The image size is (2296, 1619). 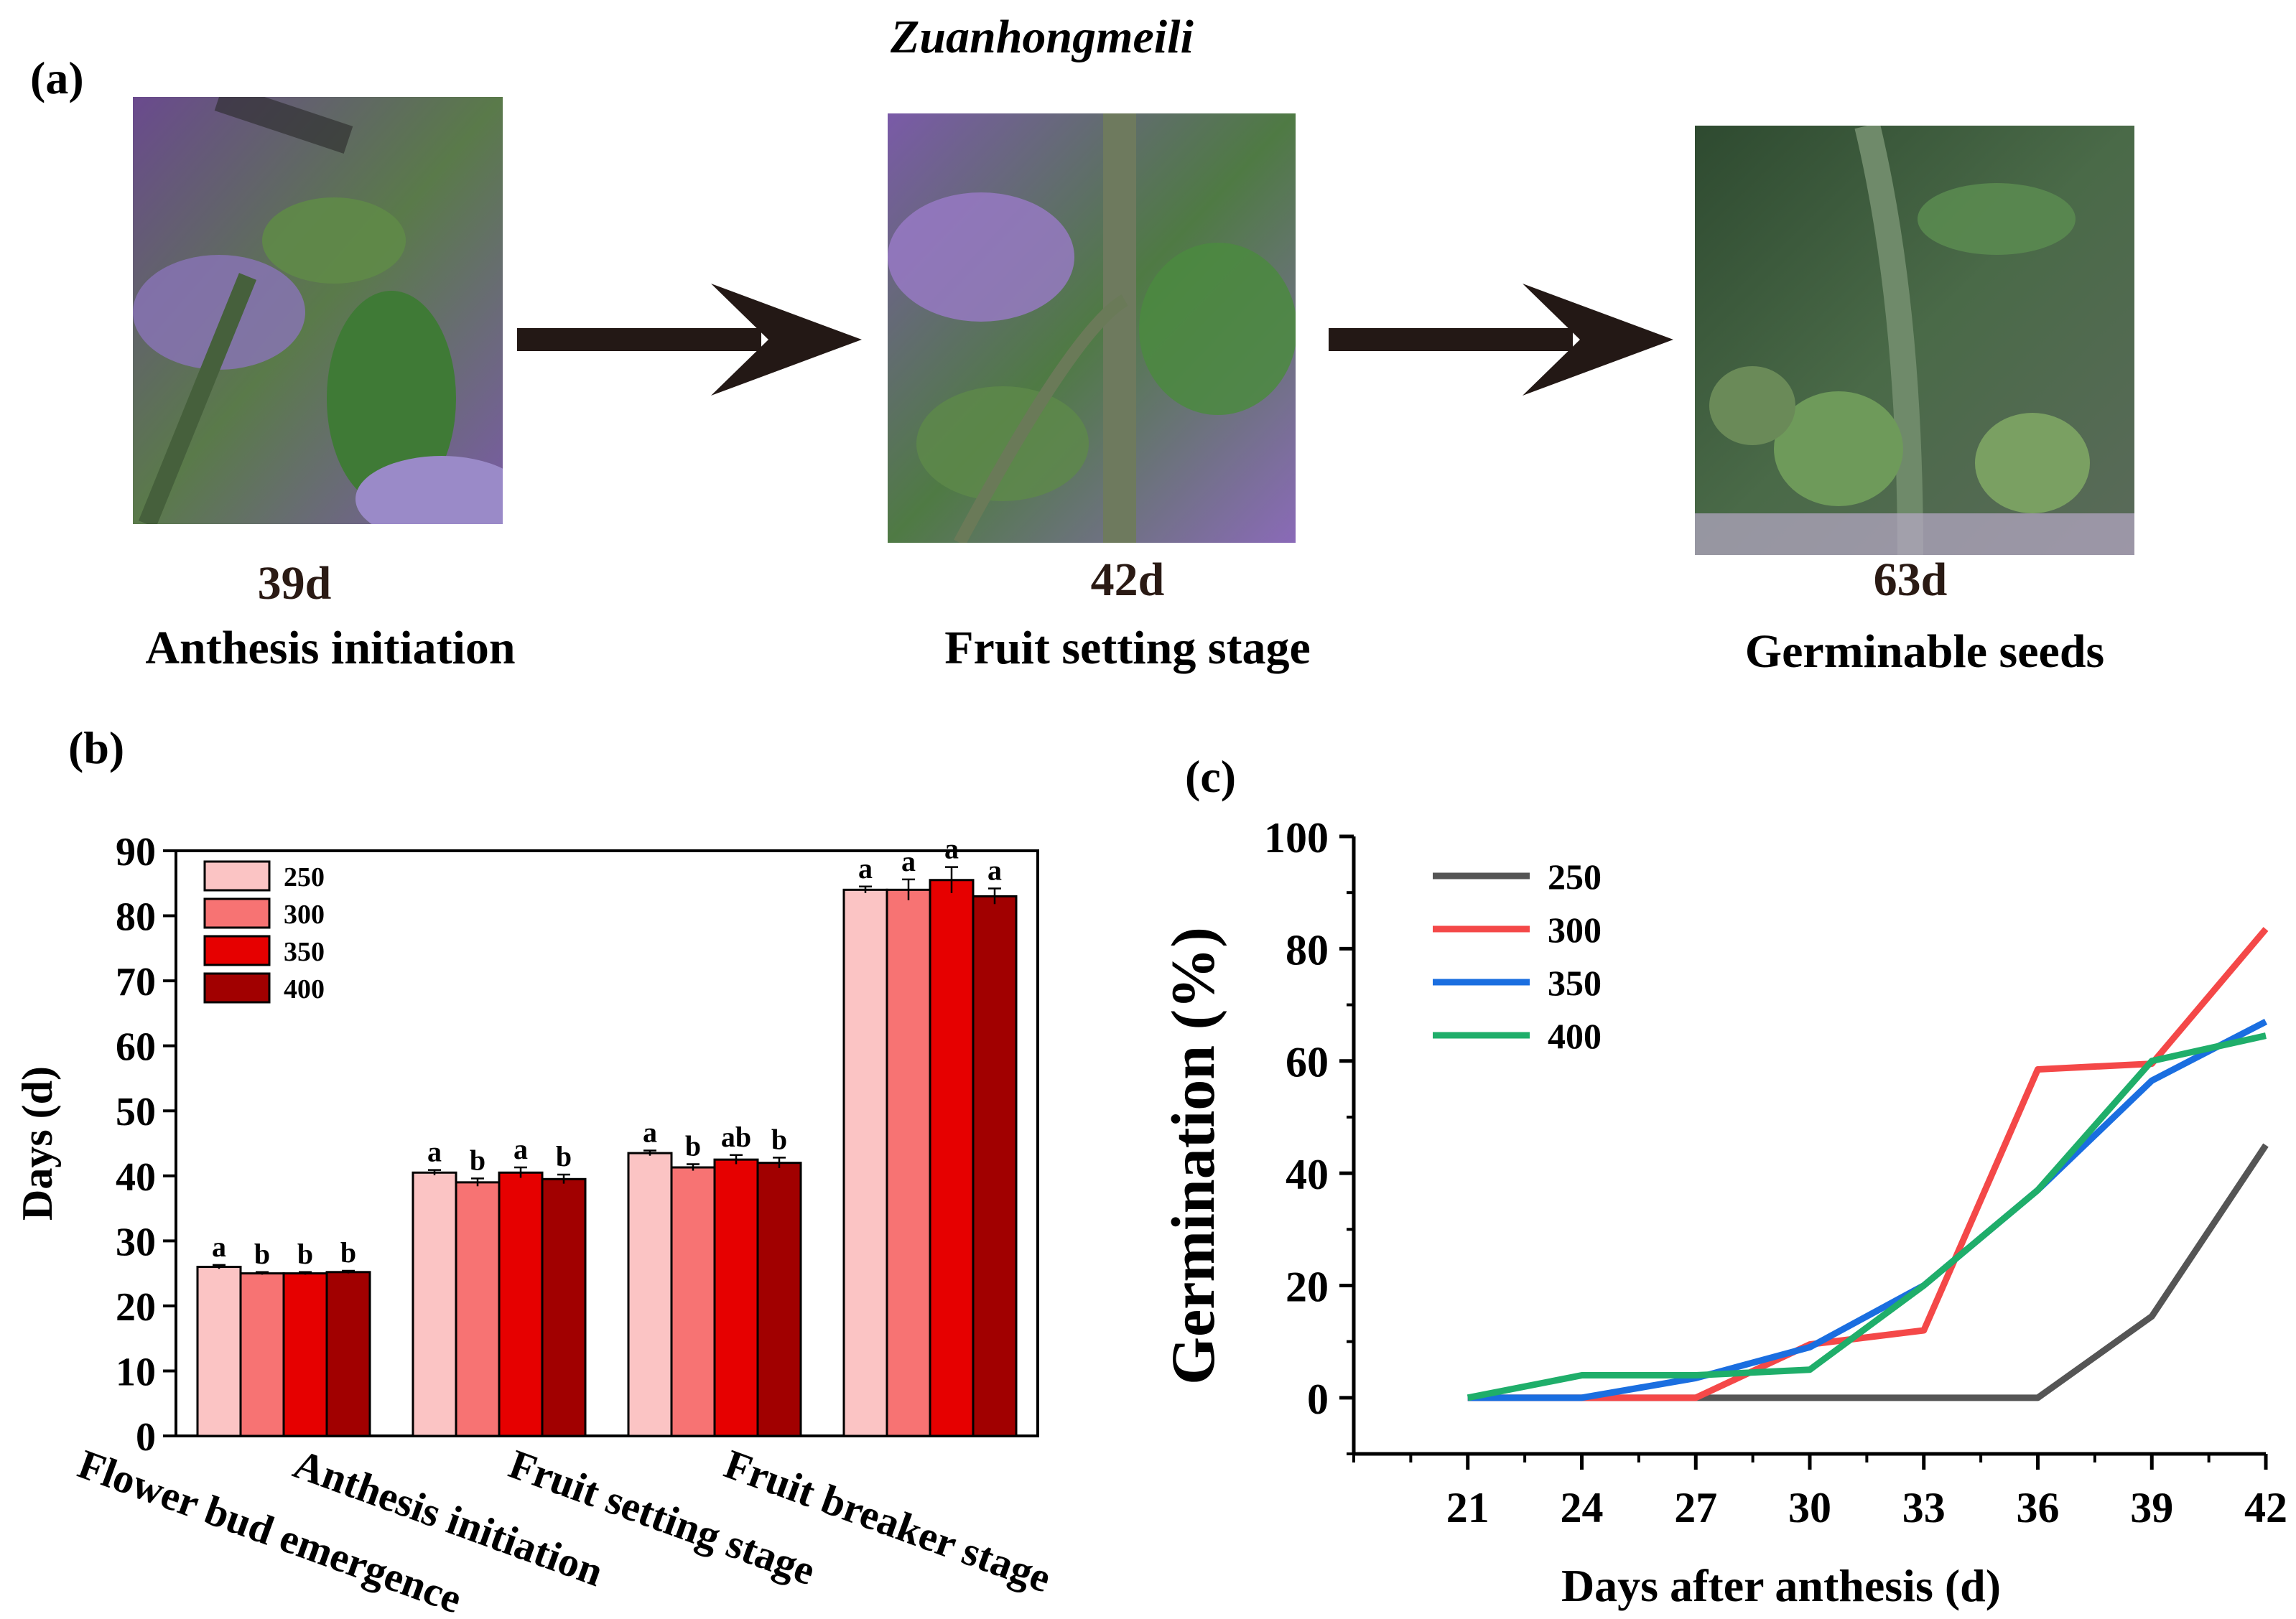 I want to click on plot-frame, so click(x=607, y=1143).